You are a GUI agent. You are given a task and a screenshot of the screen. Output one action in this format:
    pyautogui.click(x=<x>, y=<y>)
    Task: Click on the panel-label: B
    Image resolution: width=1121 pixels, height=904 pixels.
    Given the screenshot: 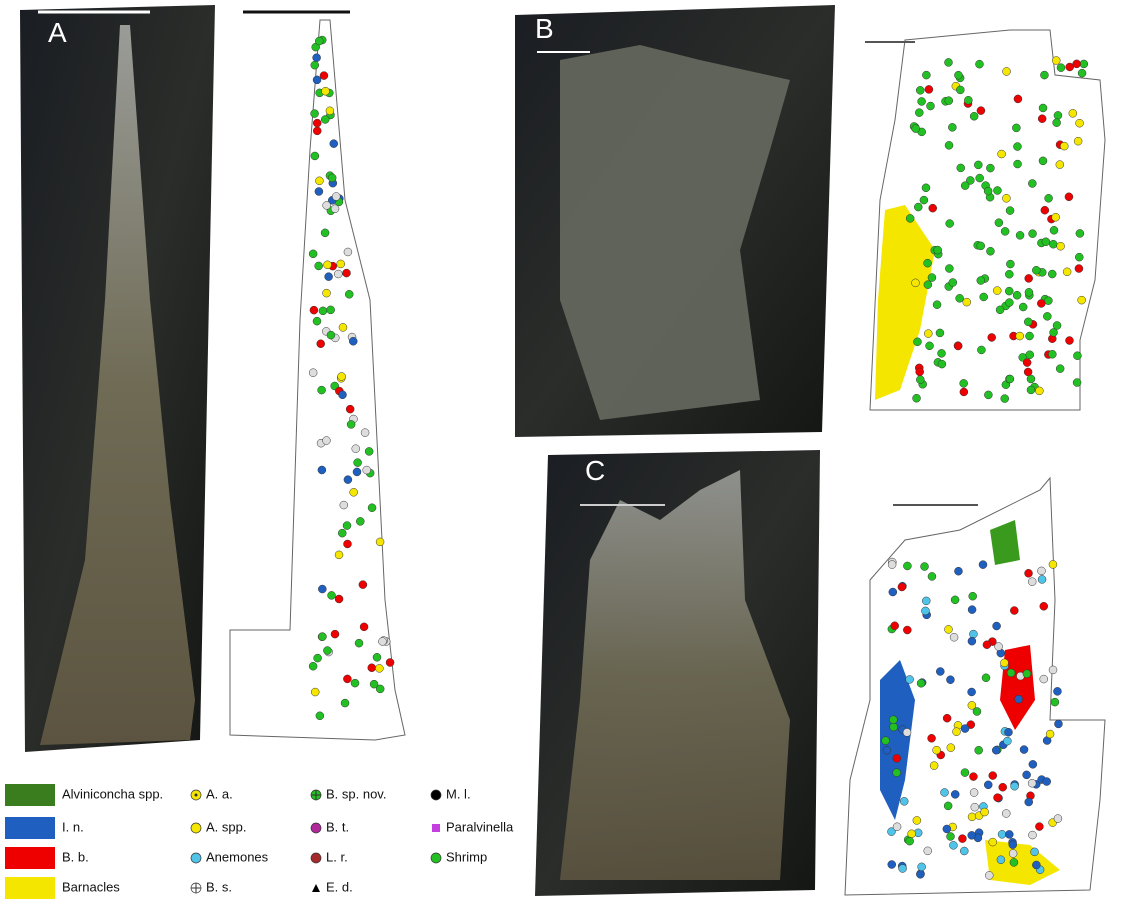 What is the action you would take?
    pyautogui.click(x=544, y=28)
    